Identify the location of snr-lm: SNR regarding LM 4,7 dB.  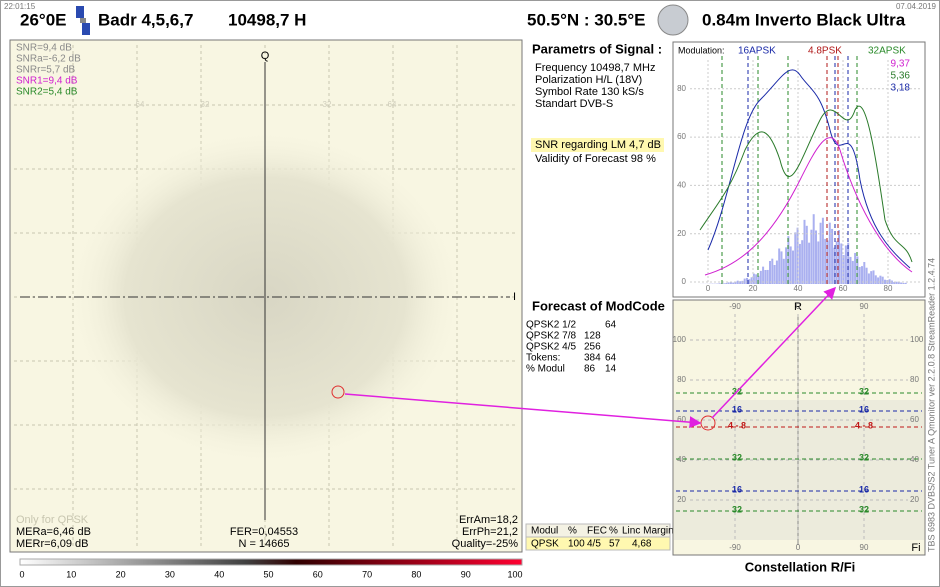
(598, 145).